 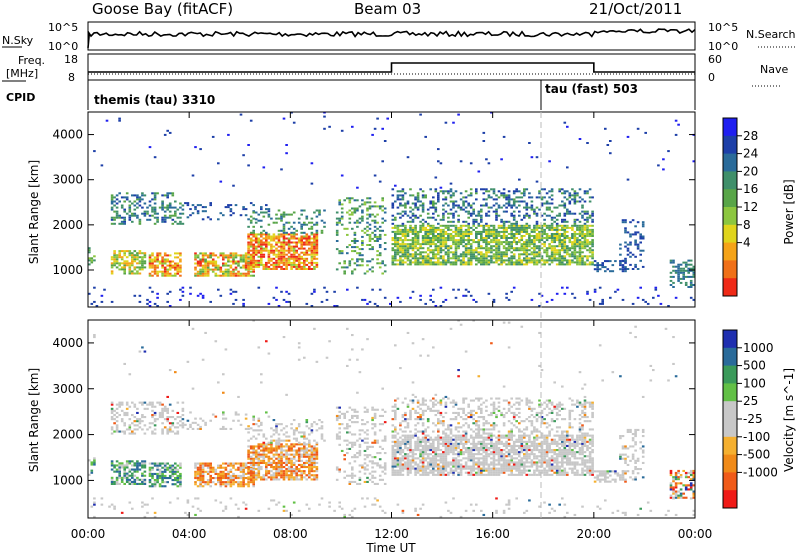 What do you see at coordinates (730, 162) in the screenshot?
I see `colorbar-swatch` at bounding box center [730, 162].